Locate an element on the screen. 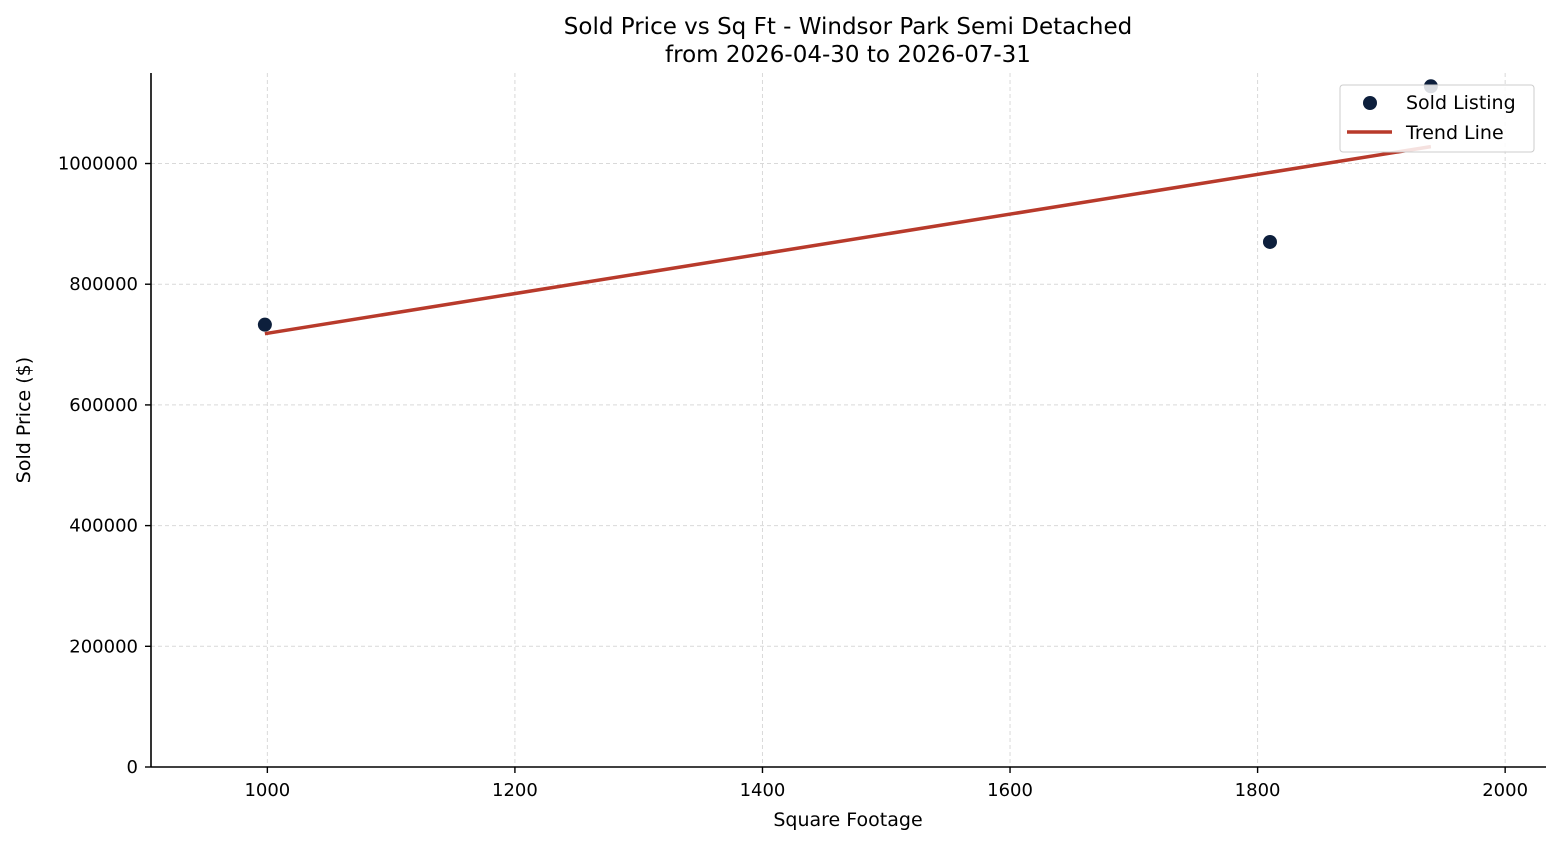 The width and height of the screenshot is (1560, 845). y-tick-label: 200000 is located at coordinates (103, 646).